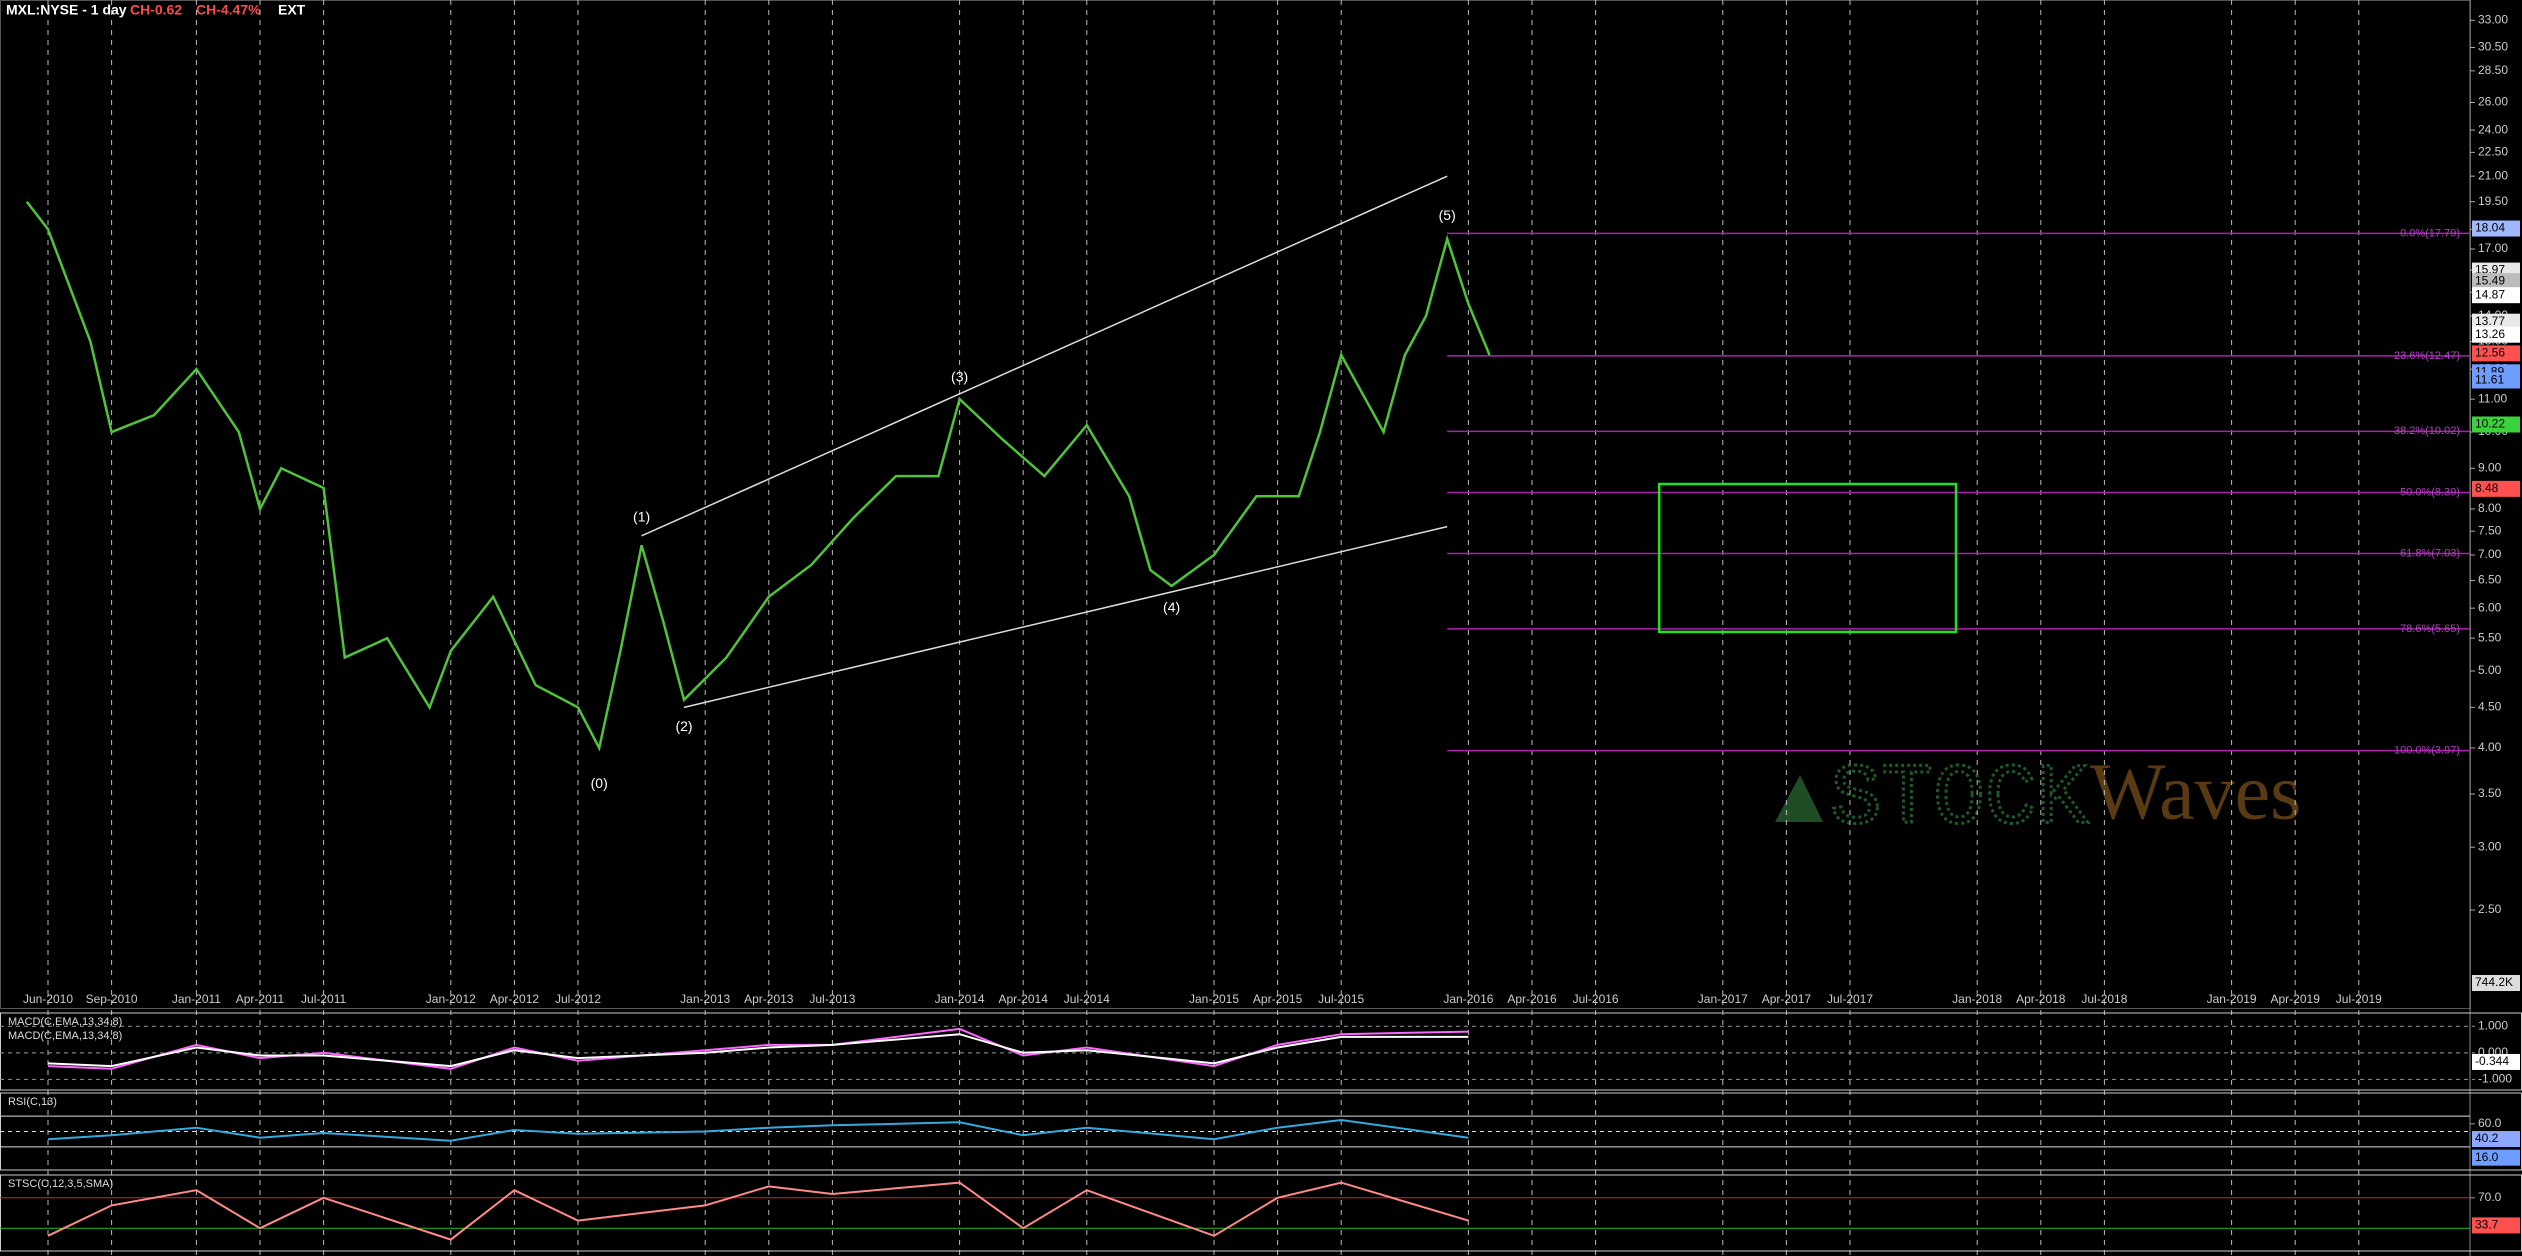  I want to click on session: EXT, so click(292, 10).